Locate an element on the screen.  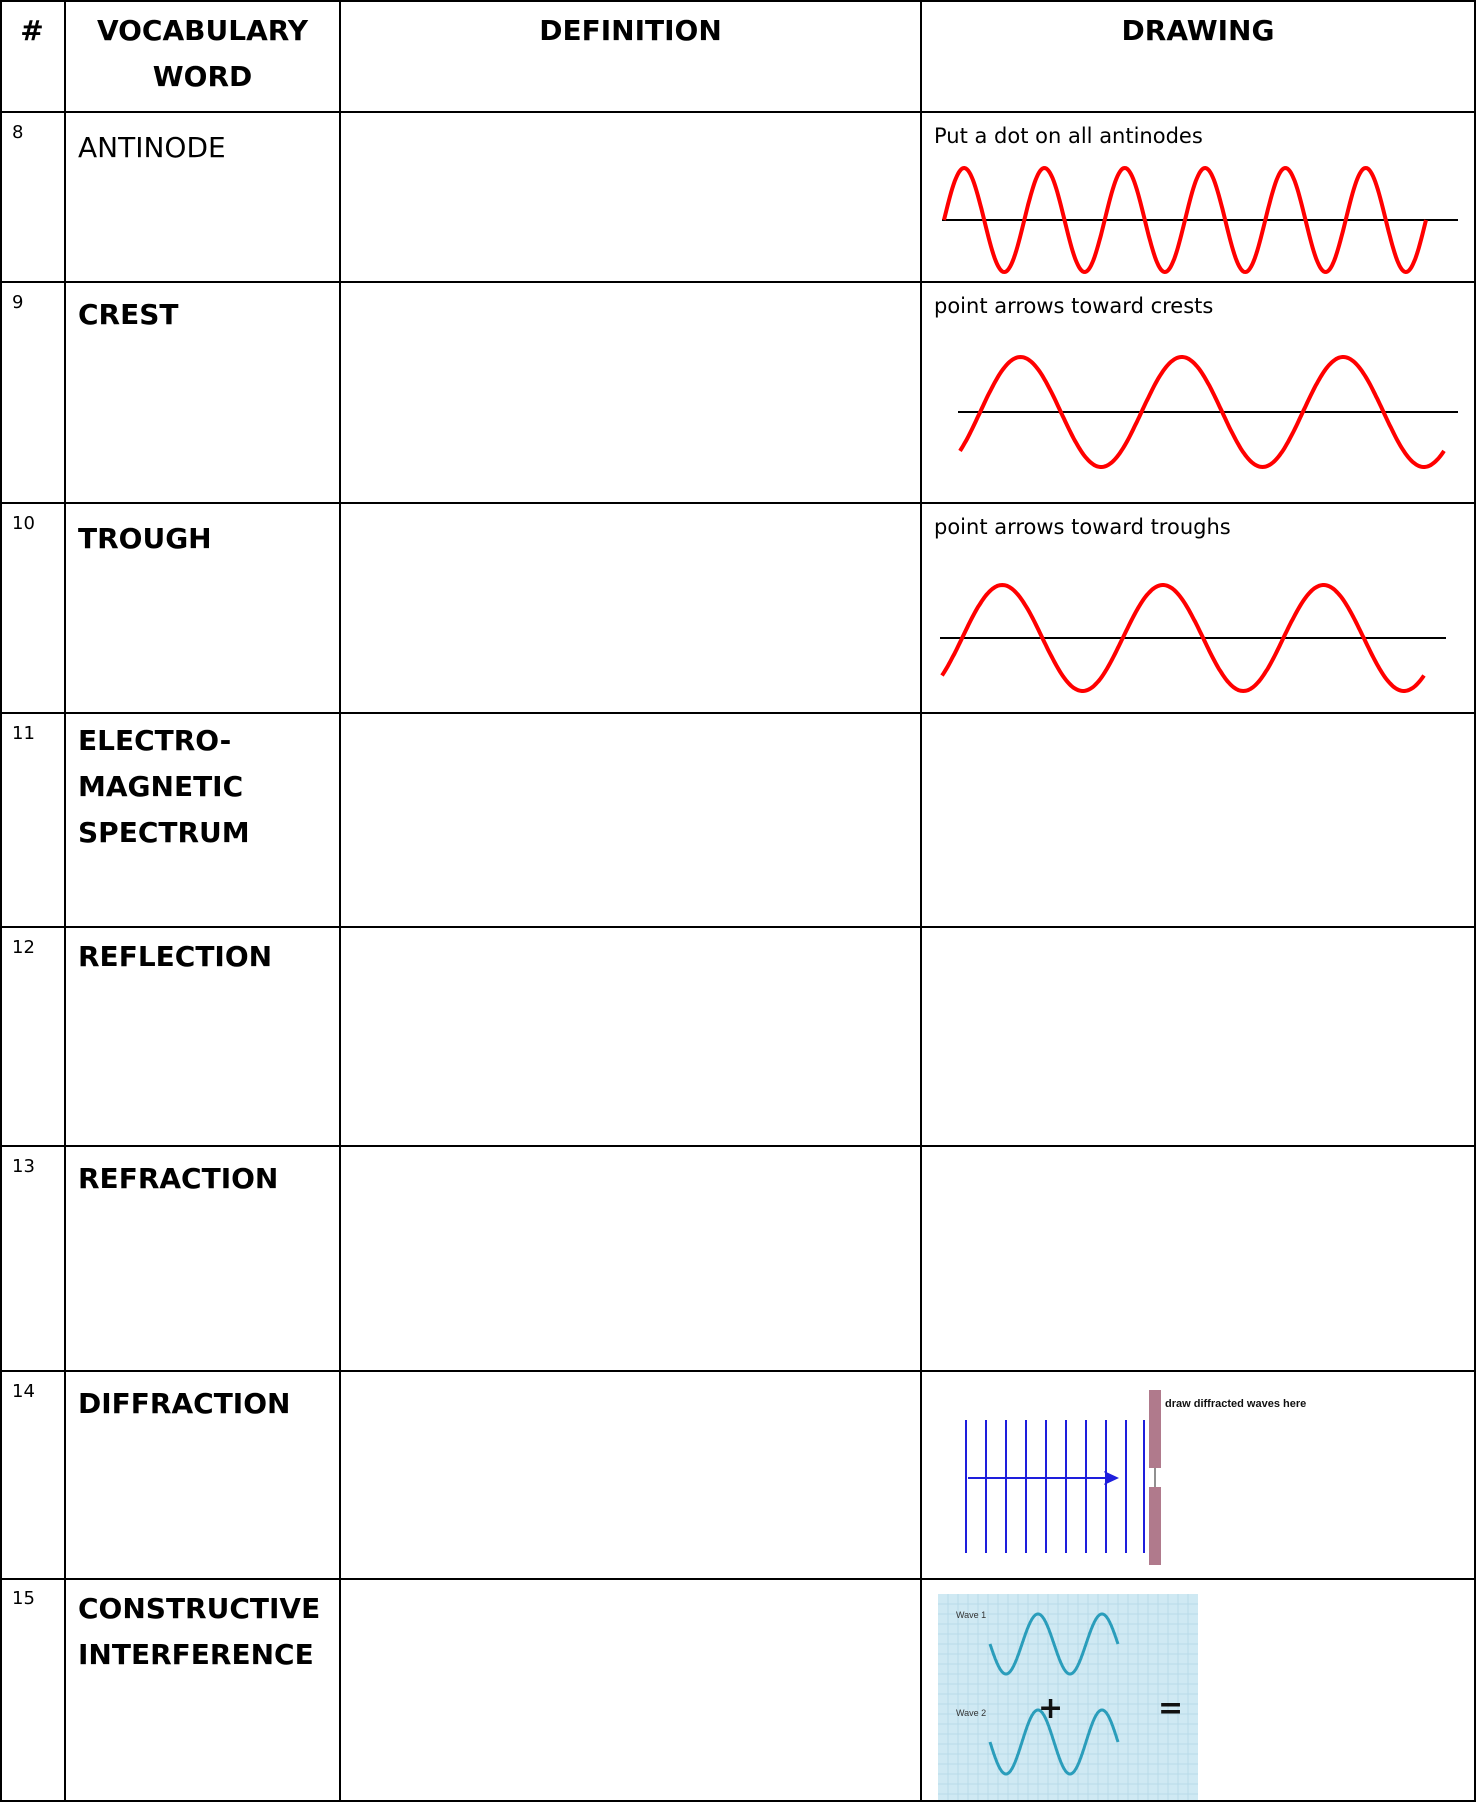
row-number: 12 is located at coordinates (23, 947).